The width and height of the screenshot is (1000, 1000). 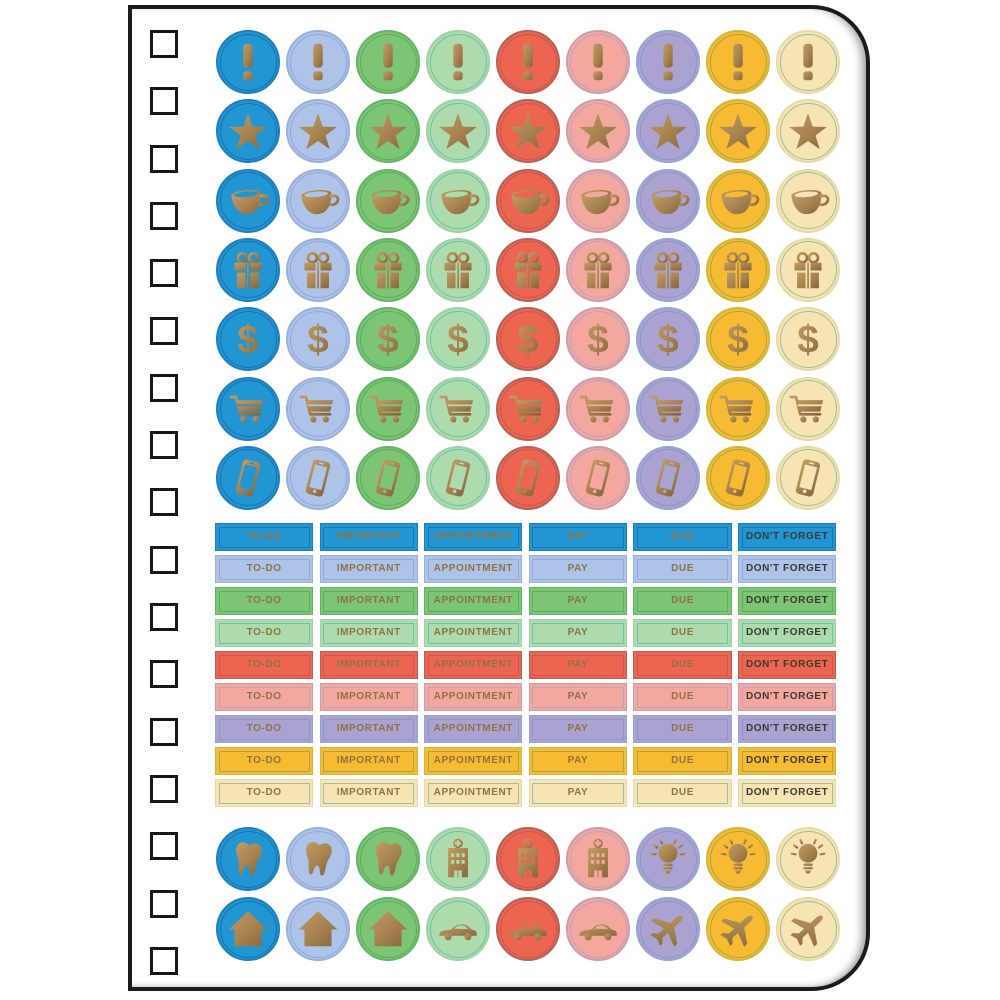 I want to click on sticker-label-purple: DON'T FORGET, so click(x=787, y=729).